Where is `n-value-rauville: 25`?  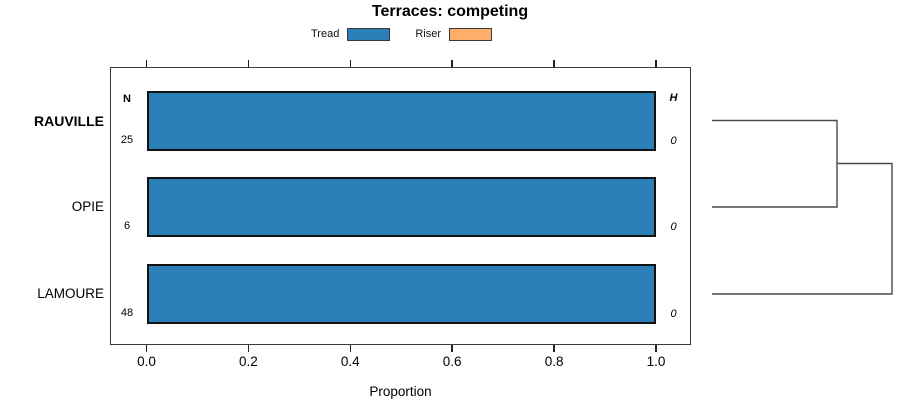 n-value-rauville: 25 is located at coordinates (127, 140).